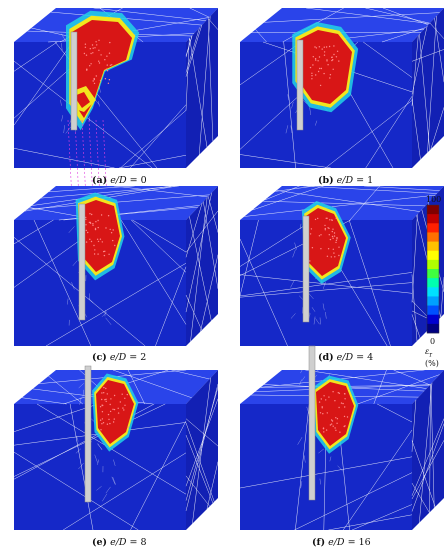  What do you see at coordinates (119, 357) in the screenshot?
I see `caption-c: (c) e/D = 2` at bounding box center [119, 357].